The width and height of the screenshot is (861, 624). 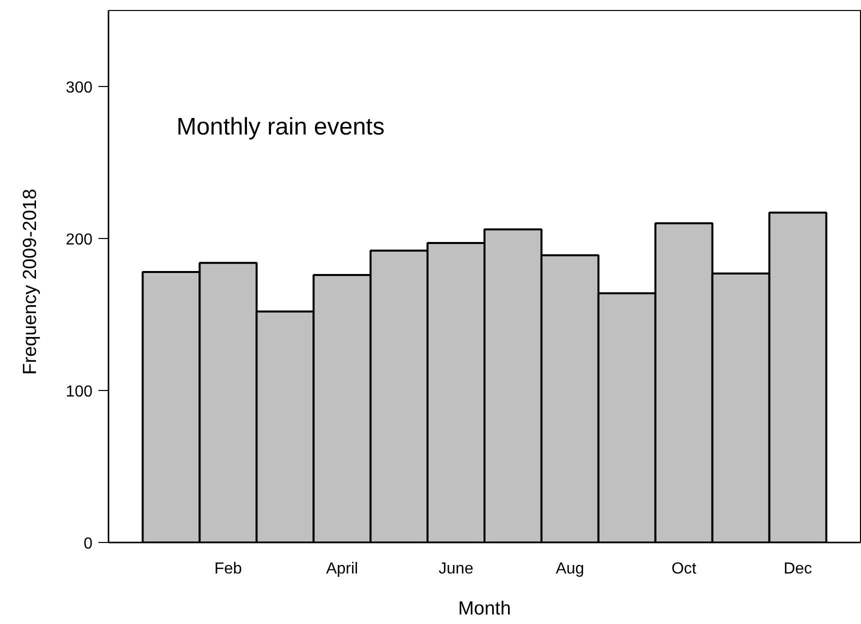 What do you see at coordinates (228, 569) in the screenshot?
I see `x-tick-label: Feb` at bounding box center [228, 569].